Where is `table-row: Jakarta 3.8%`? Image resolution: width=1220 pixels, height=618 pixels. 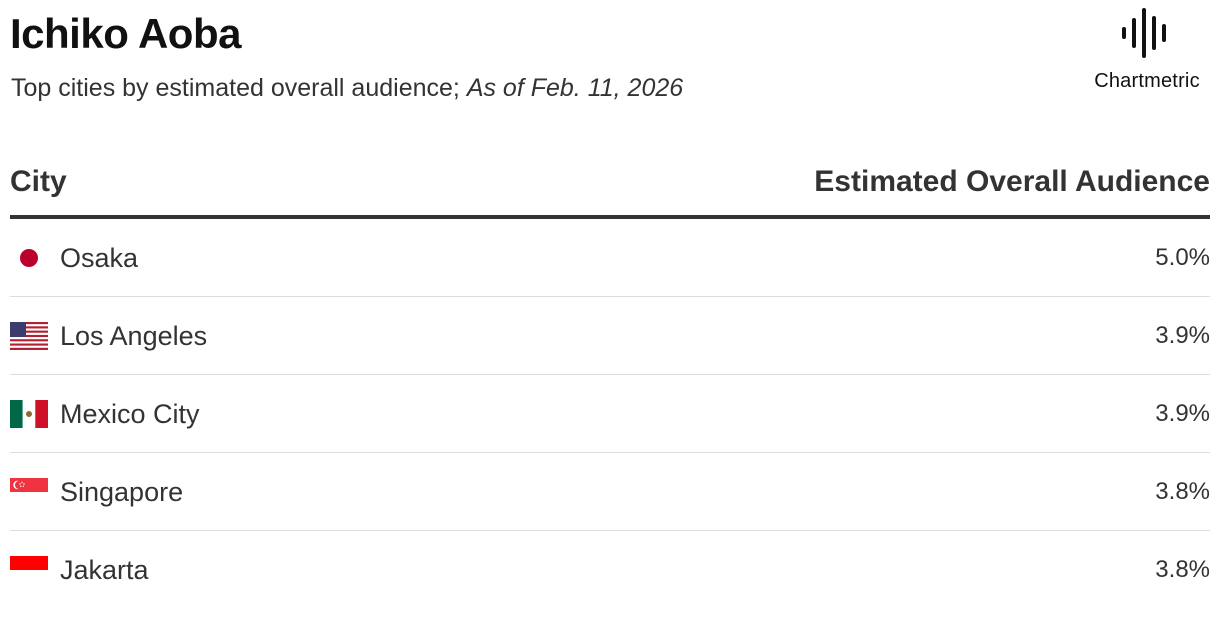 table-row: Jakarta 3.8% is located at coordinates (610, 569).